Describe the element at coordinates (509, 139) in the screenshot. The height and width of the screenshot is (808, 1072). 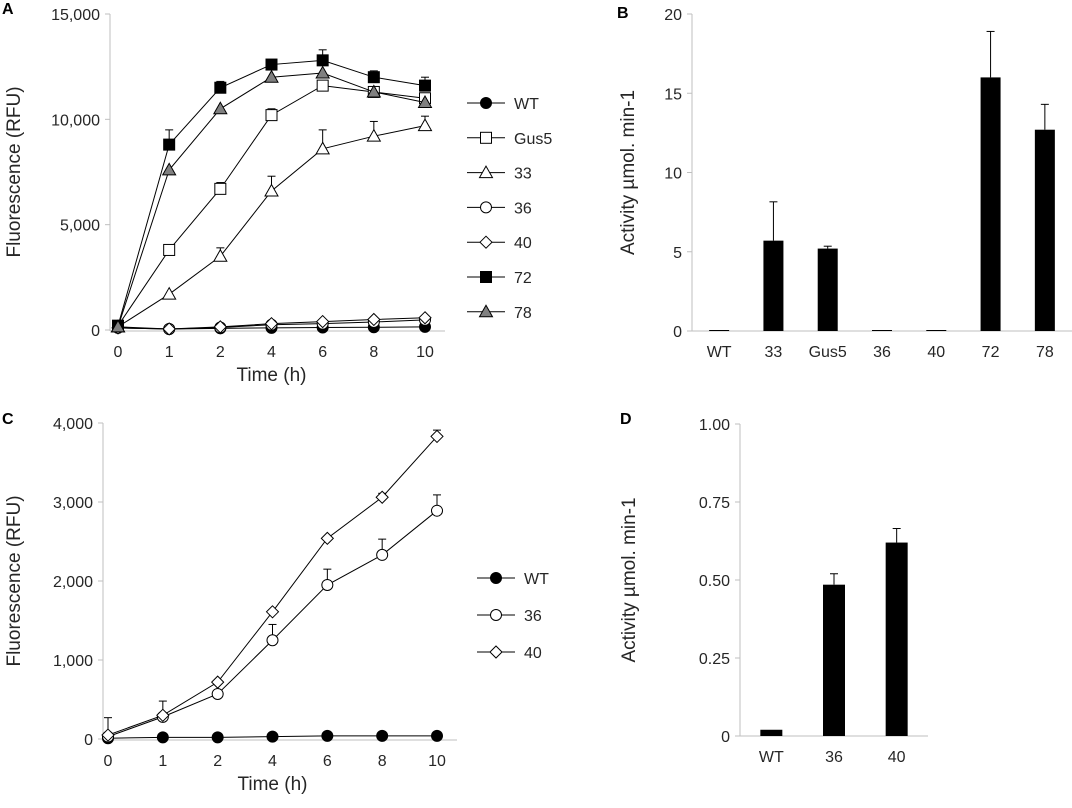
I see `legend-item: Gus5` at that location.